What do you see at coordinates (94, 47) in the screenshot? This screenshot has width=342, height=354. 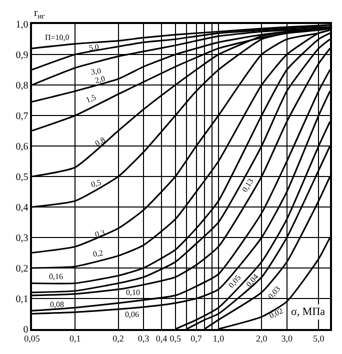 I see `text: 5,0` at bounding box center [94, 47].